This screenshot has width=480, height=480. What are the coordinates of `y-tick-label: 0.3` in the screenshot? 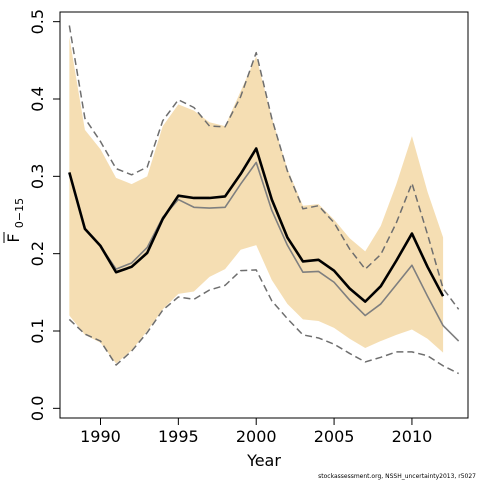 It's located at (37, 176).